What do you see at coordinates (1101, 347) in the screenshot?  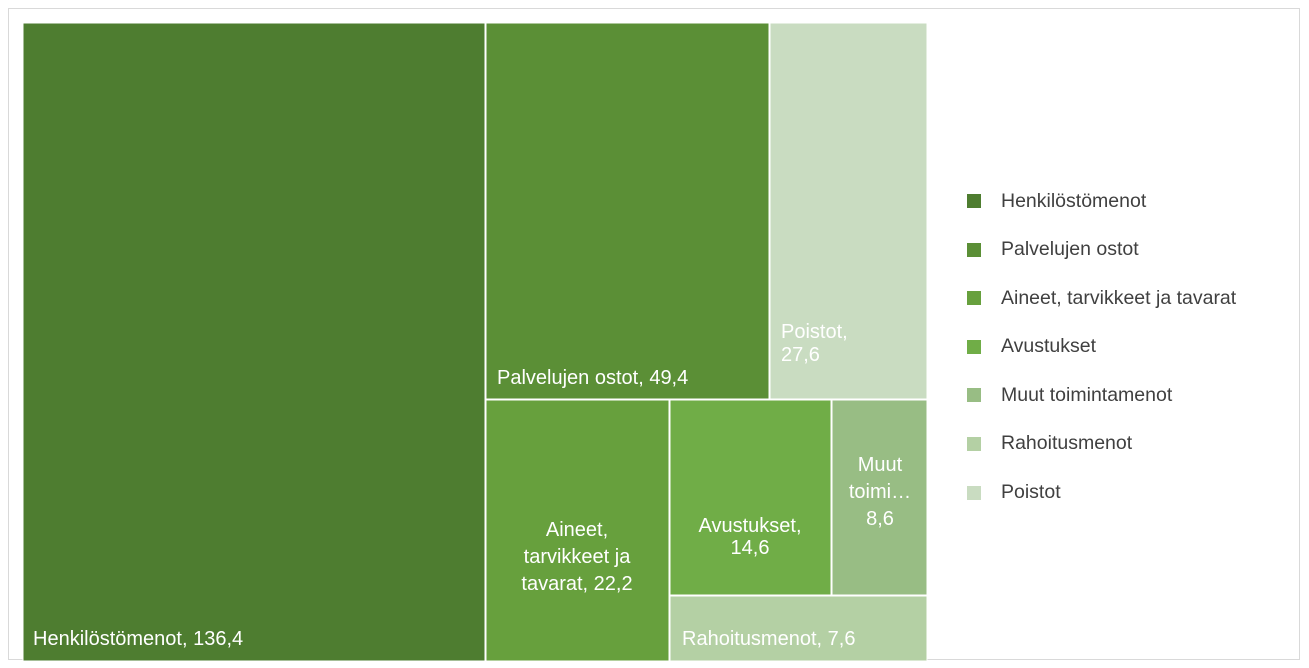 I see `legend-item: Avustukset` at bounding box center [1101, 347].